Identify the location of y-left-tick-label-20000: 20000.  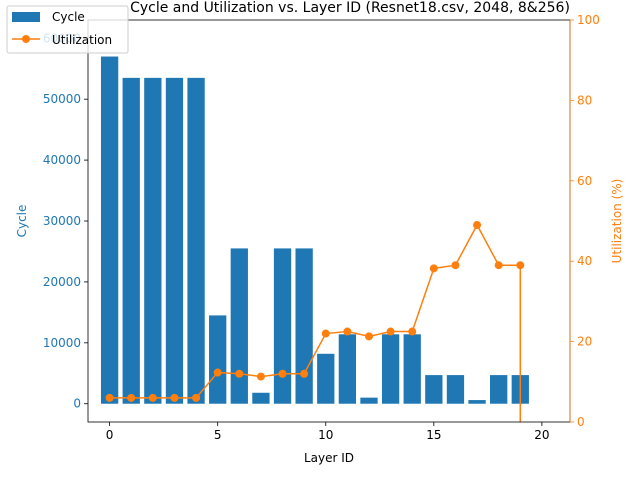
(62, 282).